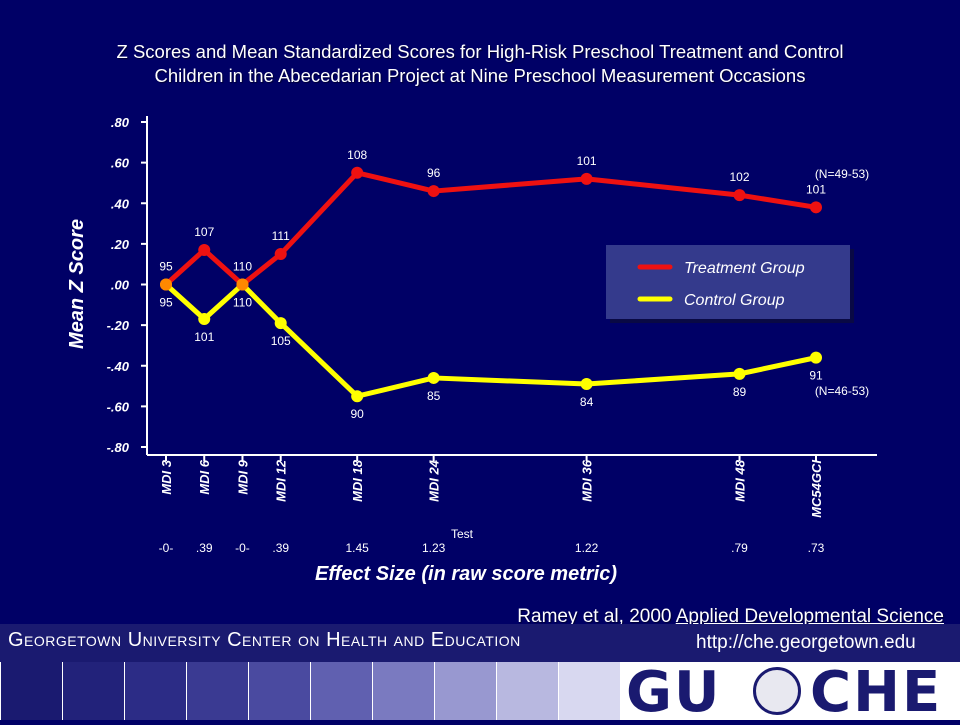  What do you see at coordinates (734, 300) in the screenshot?
I see `legend-label: Control Group` at bounding box center [734, 300].